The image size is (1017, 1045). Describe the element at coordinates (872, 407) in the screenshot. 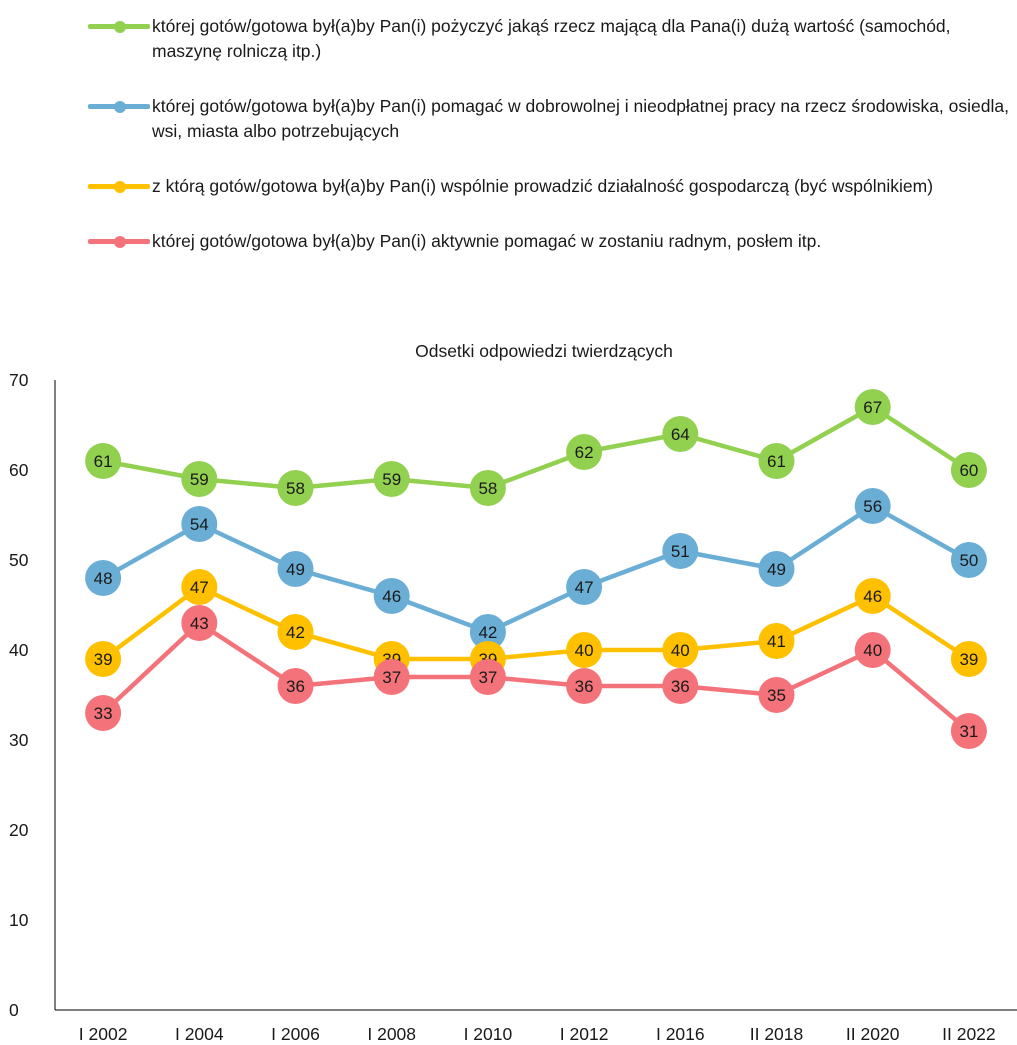

I see `data-label: 67` at that location.